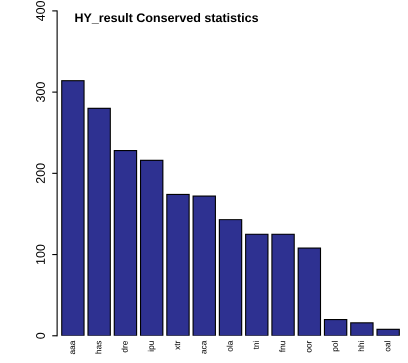 Image resolution: width=408 pixels, height=363 pixels. I want to click on chart-title: HY_result Conserved statistics, so click(166, 18).